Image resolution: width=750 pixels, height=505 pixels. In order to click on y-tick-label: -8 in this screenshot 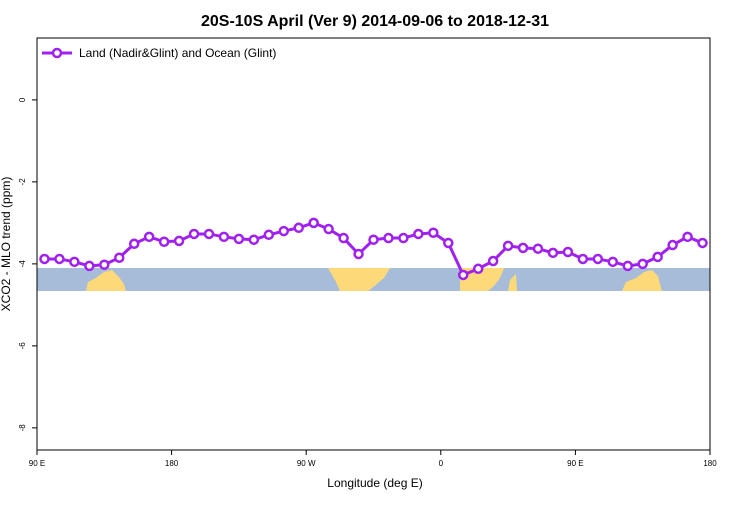, I will do `click(22, 428)`.